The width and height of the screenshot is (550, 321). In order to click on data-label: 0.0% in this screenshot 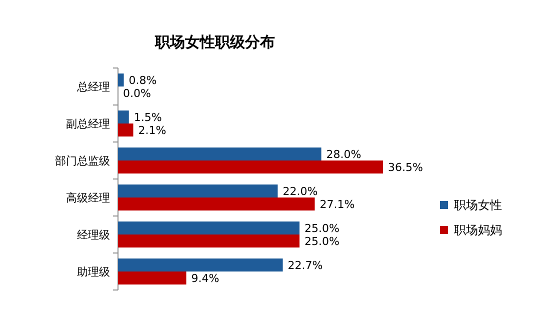, I will do `click(137, 93)`.